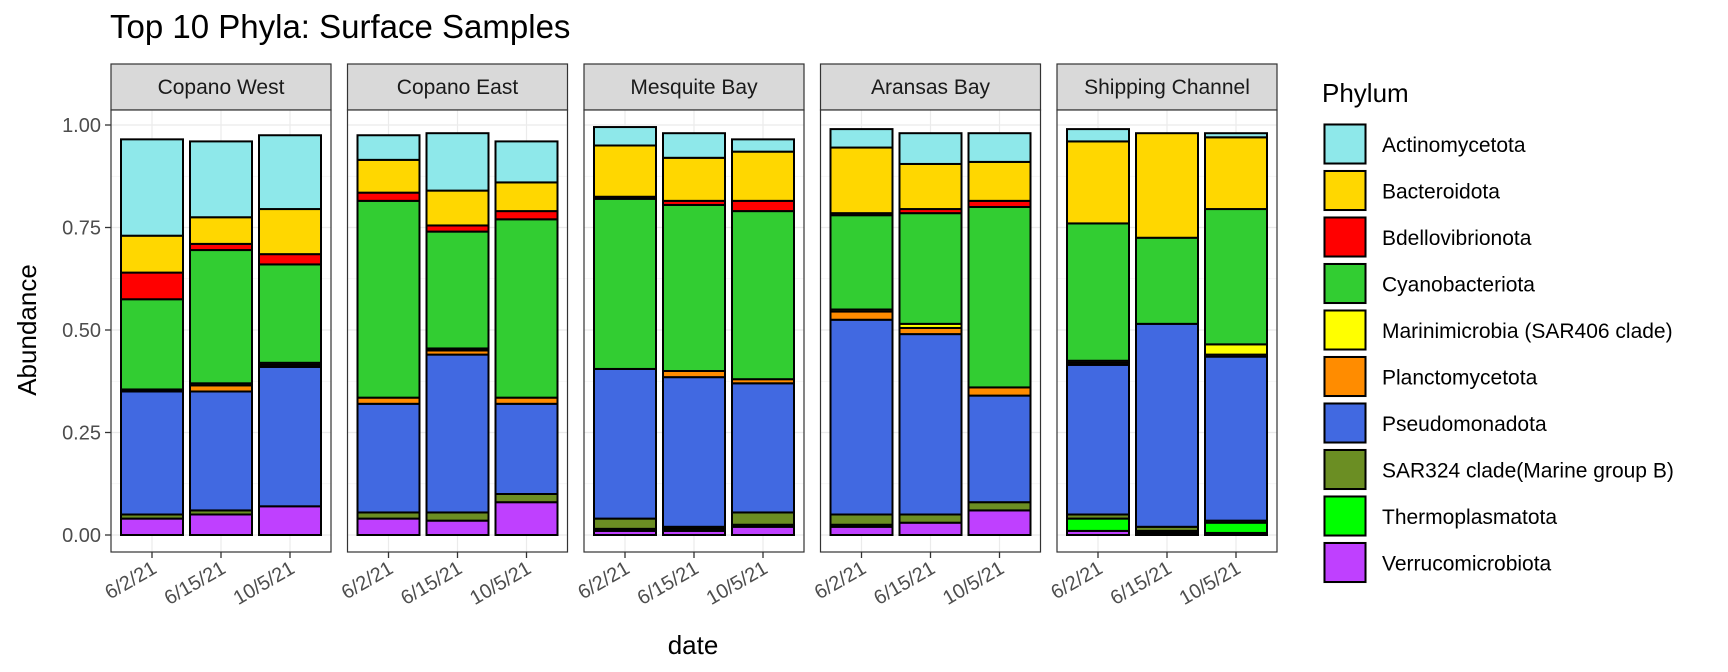 Image resolution: width=1728 pixels, height=672 pixels. I want to click on legend-label: SAR324 clade(Marine group B), so click(1528, 471).